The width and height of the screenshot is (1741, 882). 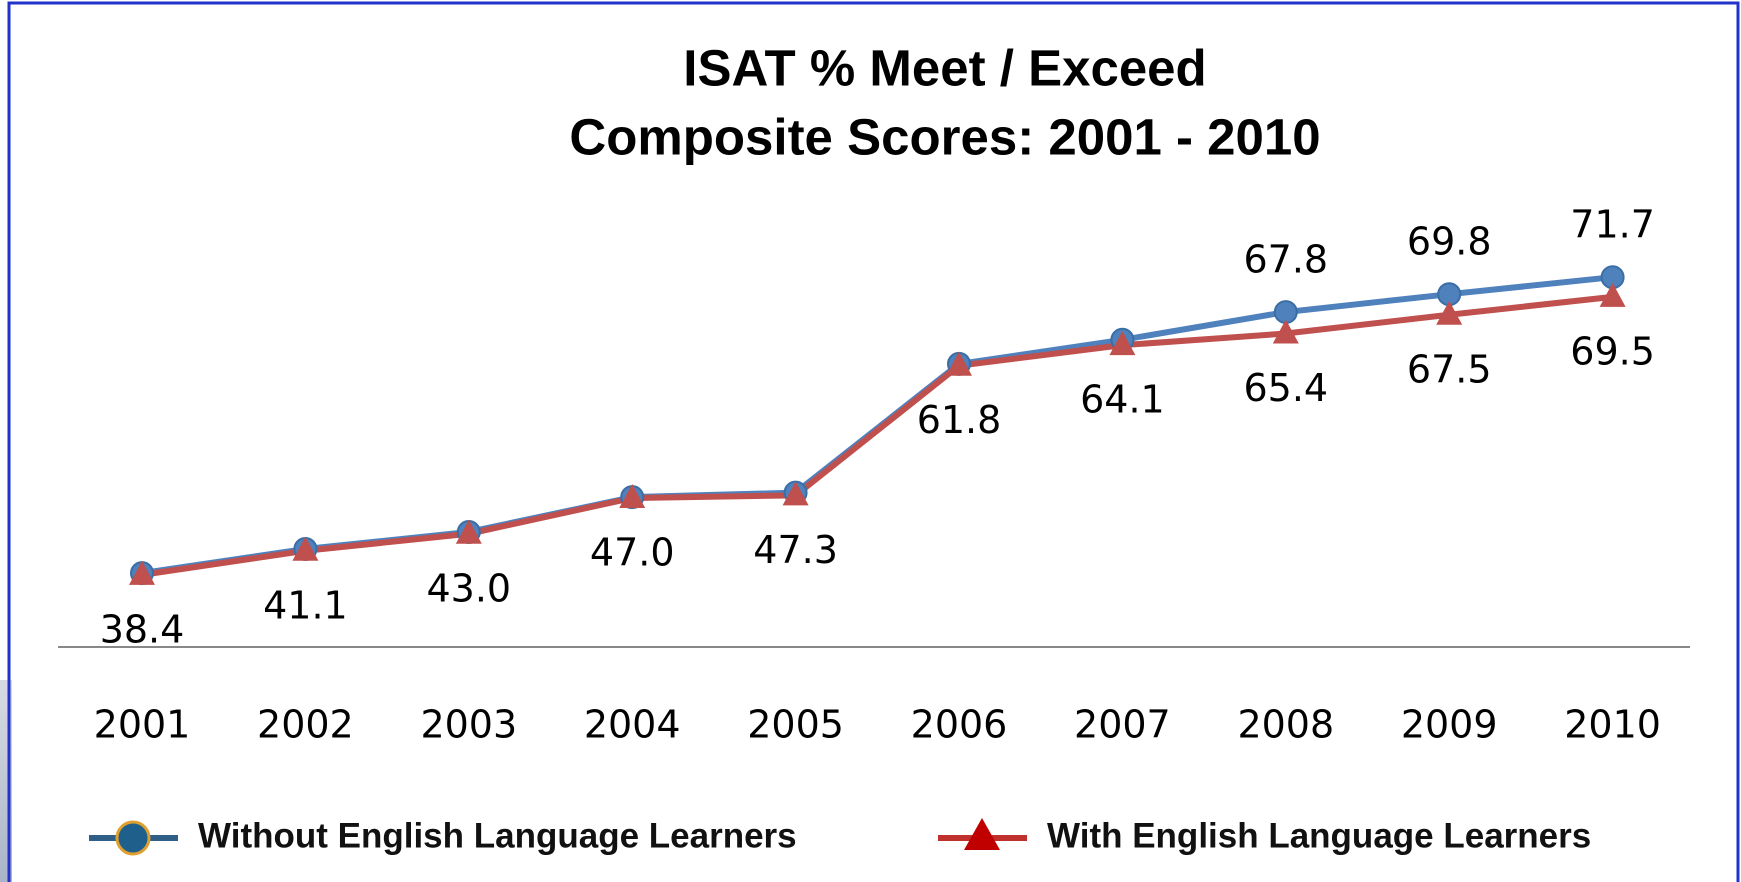 What do you see at coordinates (1449, 369) in the screenshot?
I see `data-label: 67.5` at bounding box center [1449, 369].